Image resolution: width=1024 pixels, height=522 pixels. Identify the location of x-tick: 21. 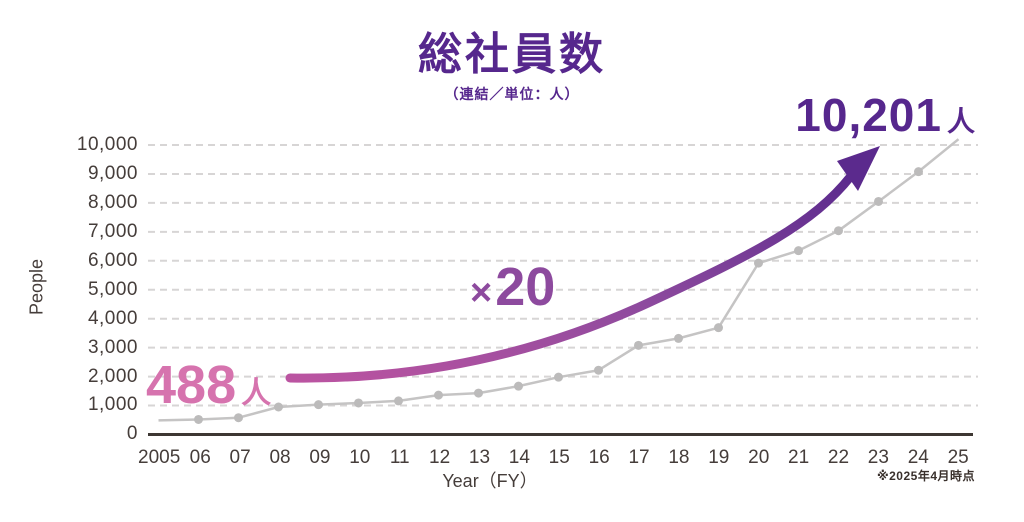
(799, 457).